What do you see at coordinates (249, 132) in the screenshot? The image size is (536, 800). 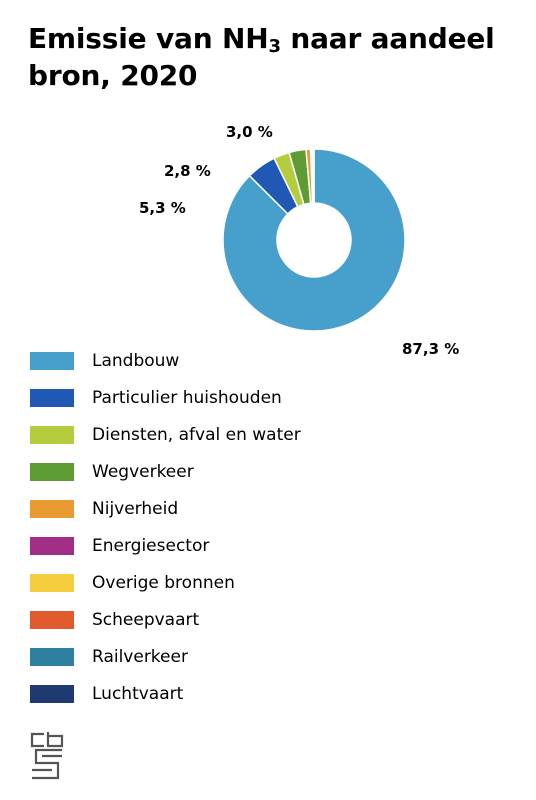 I see `data-label-wegverkeer: 3,0 %` at bounding box center [249, 132].